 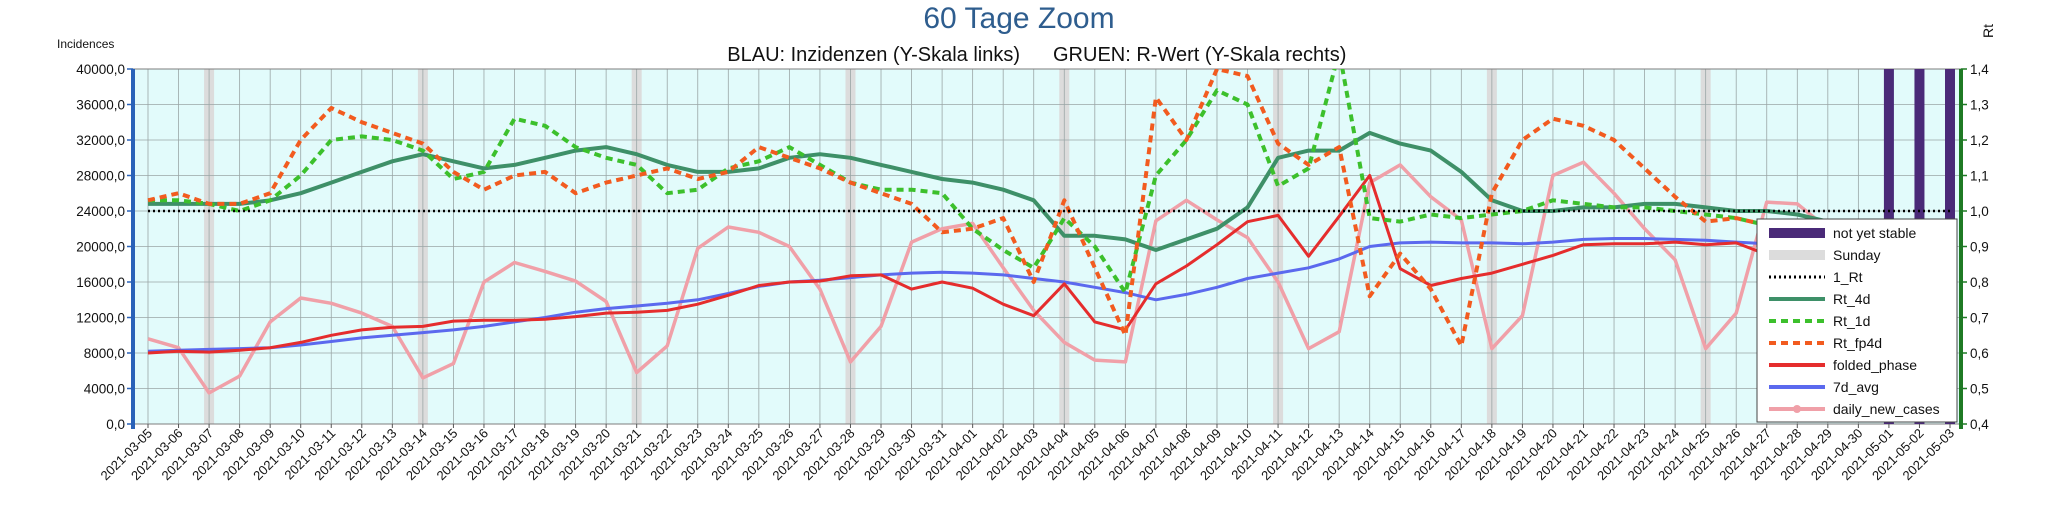 What do you see at coordinates (1886, 409) in the screenshot?
I see `legend-label: daily_new_cases` at bounding box center [1886, 409].